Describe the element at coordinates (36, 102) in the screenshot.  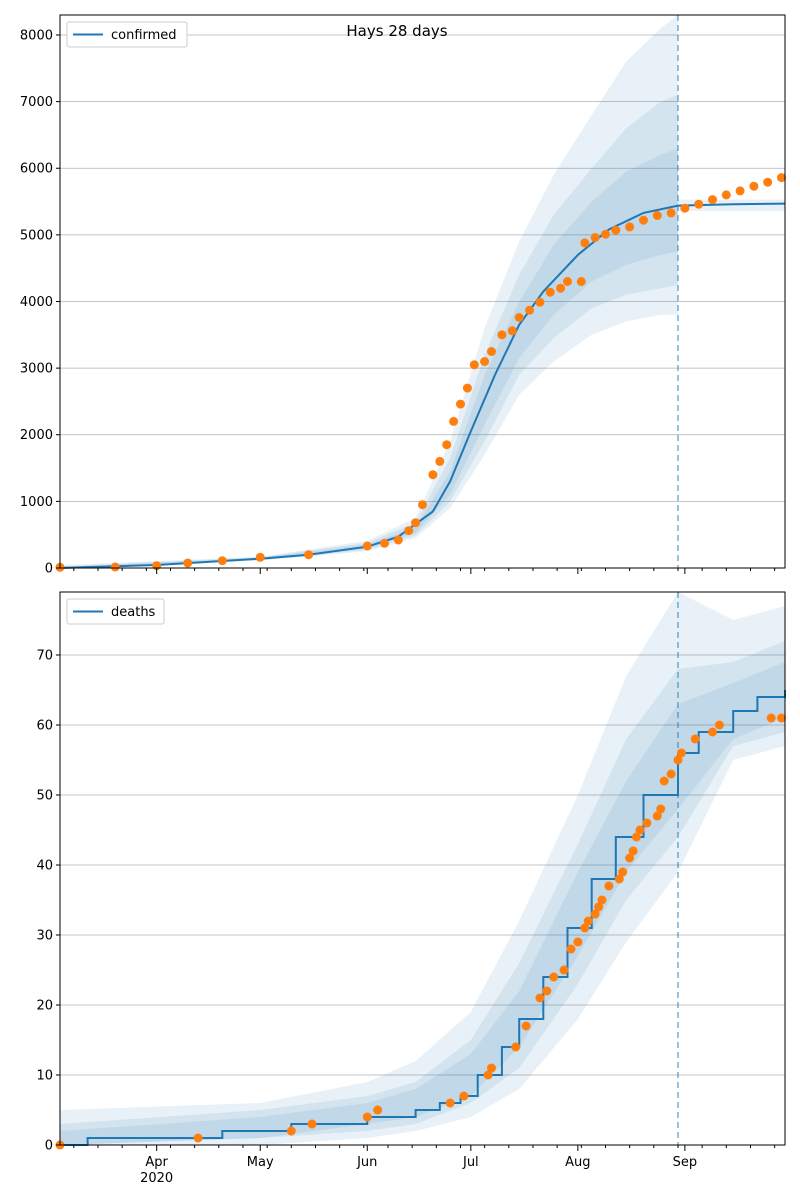
I see `y-tick-label: 7000` at that location.